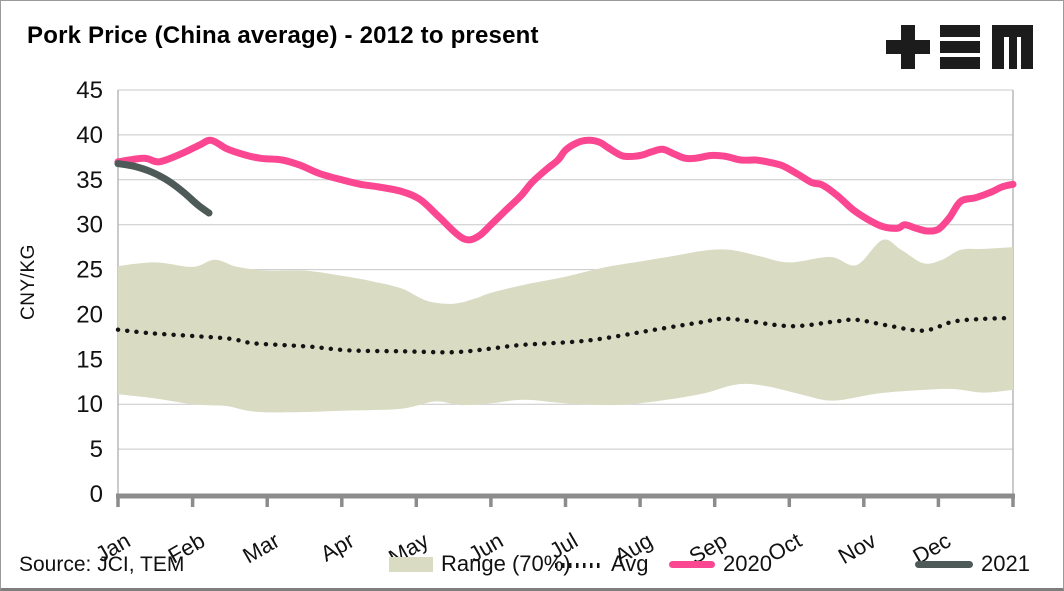 Image resolution: width=1064 pixels, height=591 pixels. What do you see at coordinates (89, 180) in the screenshot?
I see `y-tick-label-35: 35` at bounding box center [89, 180].